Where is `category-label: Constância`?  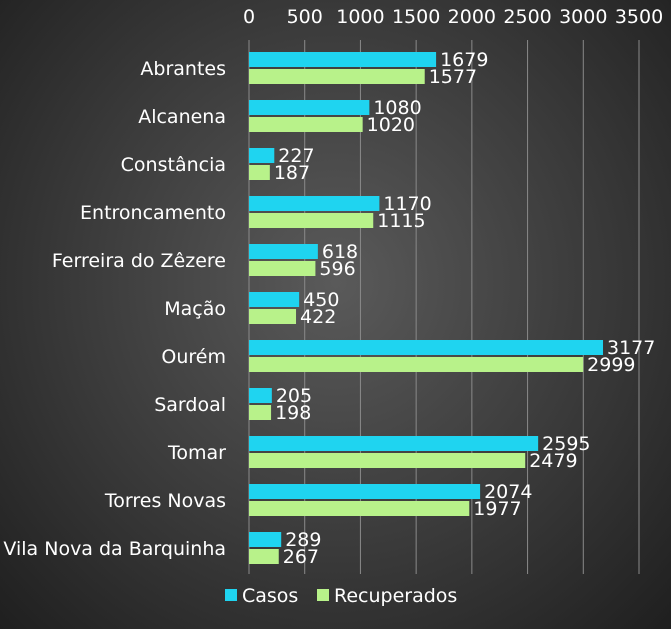 category-label: Constância is located at coordinates (173, 165).